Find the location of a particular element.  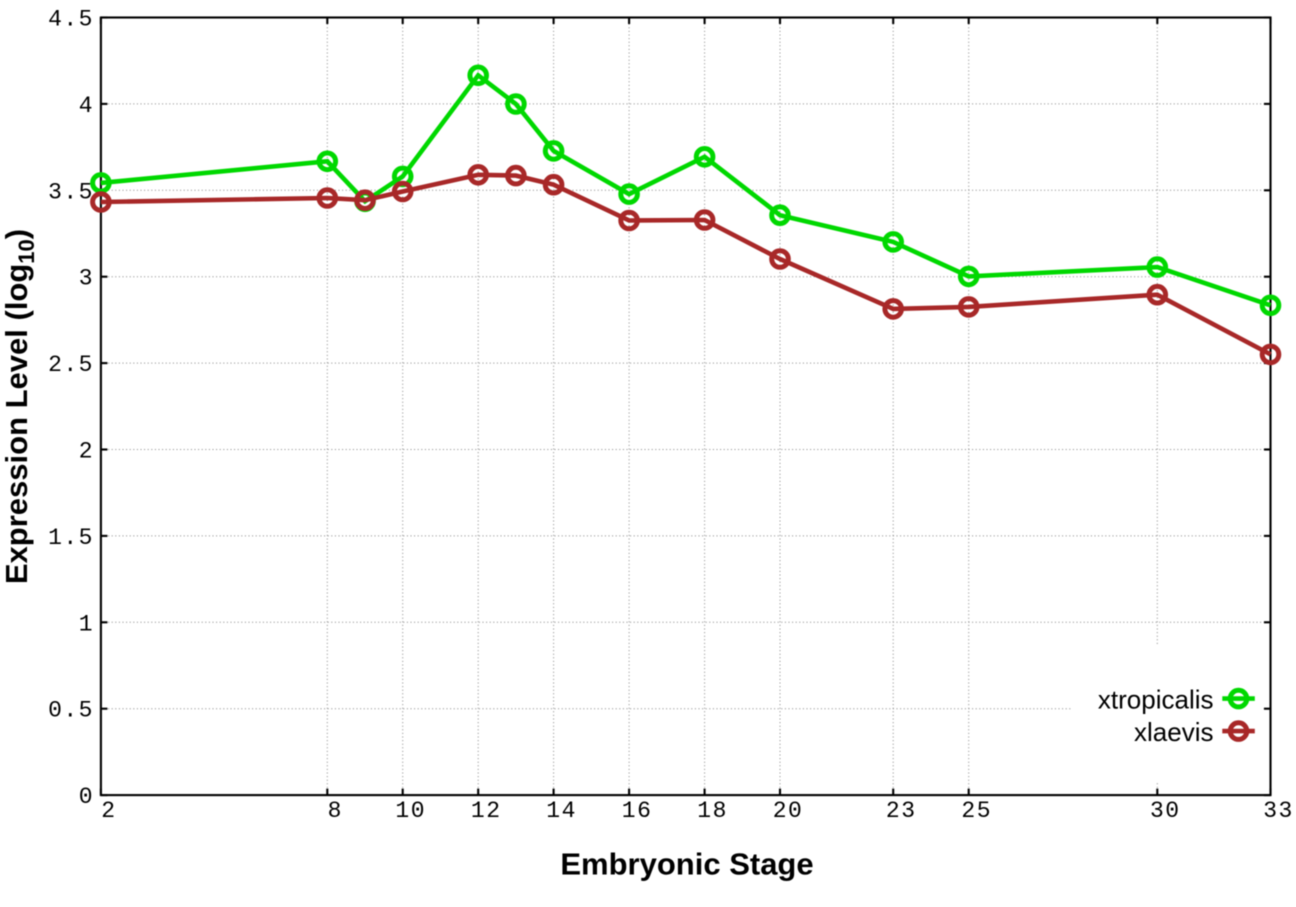

svg-text: 16 is located at coordinates (637, 811).